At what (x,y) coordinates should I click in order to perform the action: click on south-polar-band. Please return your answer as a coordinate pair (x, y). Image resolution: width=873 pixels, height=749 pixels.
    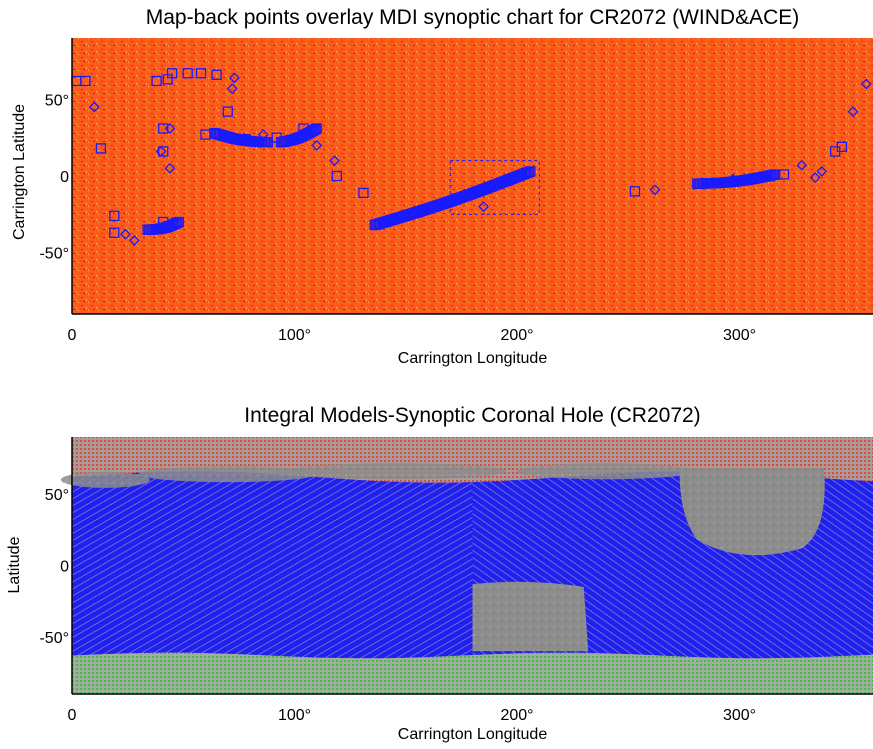
    Looking at the image, I should click on (472, 673).